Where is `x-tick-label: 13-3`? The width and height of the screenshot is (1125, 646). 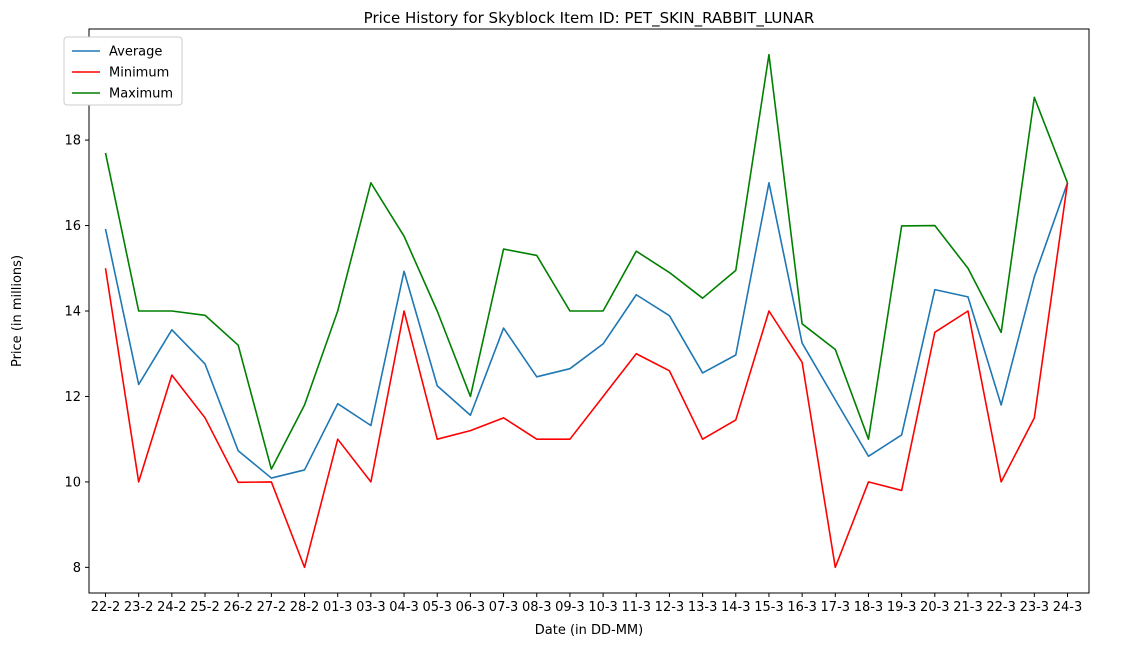 x-tick-label: 13-3 is located at coordinates (703, 607).